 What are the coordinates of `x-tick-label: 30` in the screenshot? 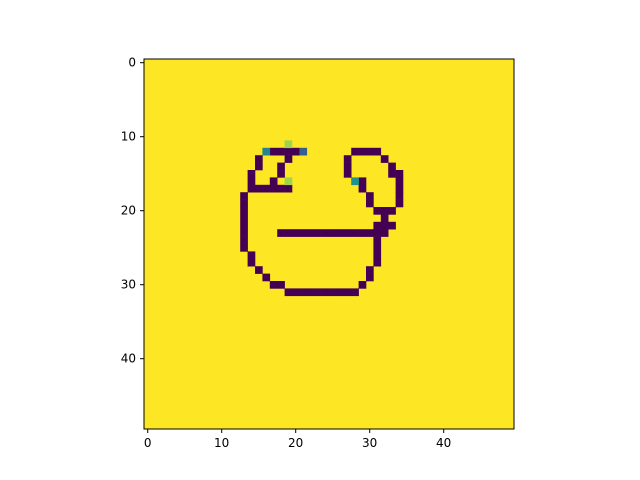 It's located at (369, 443).